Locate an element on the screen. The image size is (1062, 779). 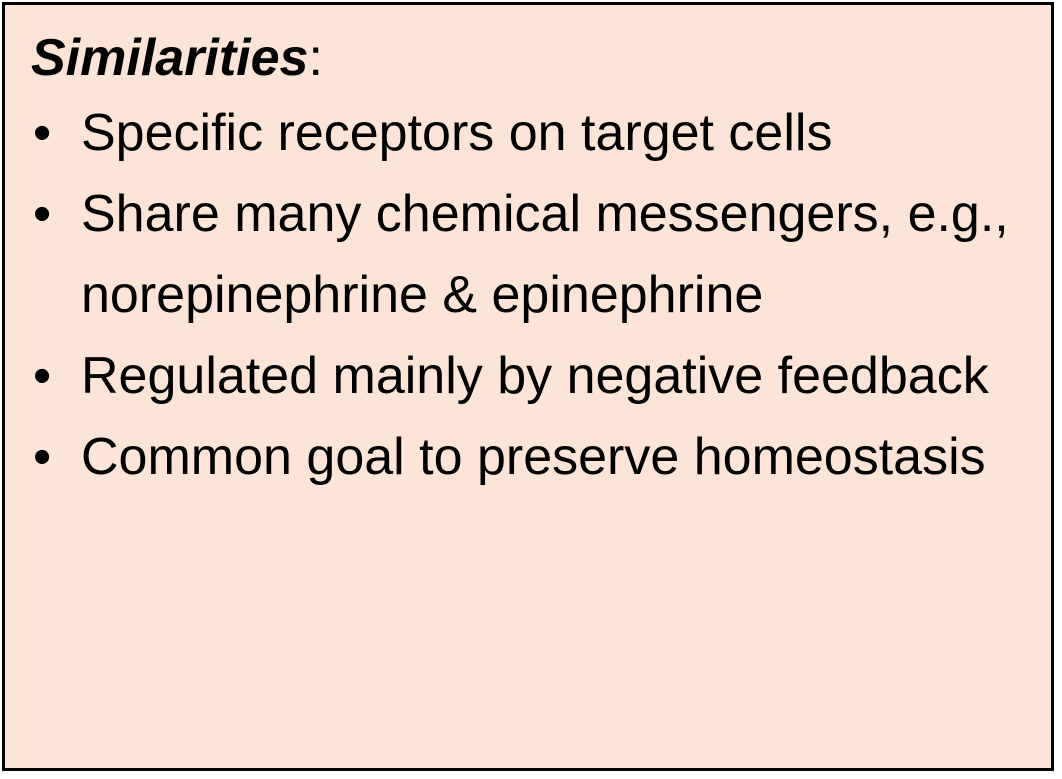
heading-title: Similarities is located at coordinates (170, 58).